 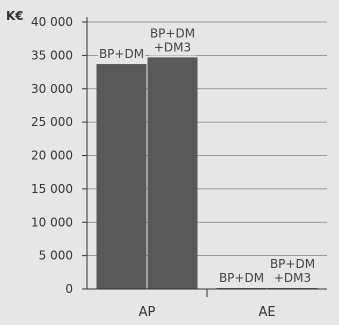 I want to click on y-tick-label: 20 000, so click(x=52, y=156).